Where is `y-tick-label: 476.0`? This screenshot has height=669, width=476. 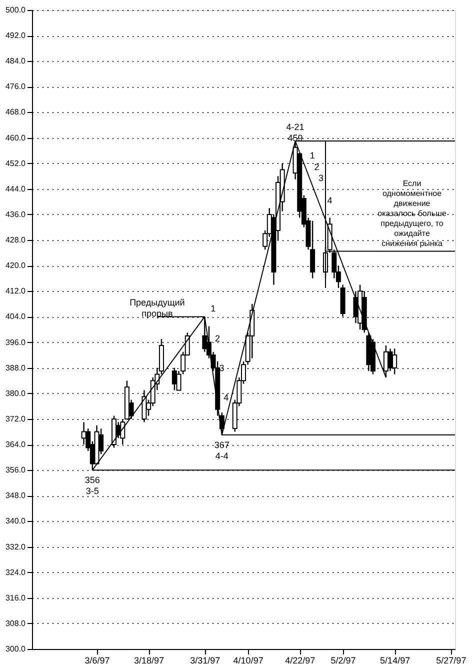
y-tick-label: 476.0 is located at coordinates (15, 87).